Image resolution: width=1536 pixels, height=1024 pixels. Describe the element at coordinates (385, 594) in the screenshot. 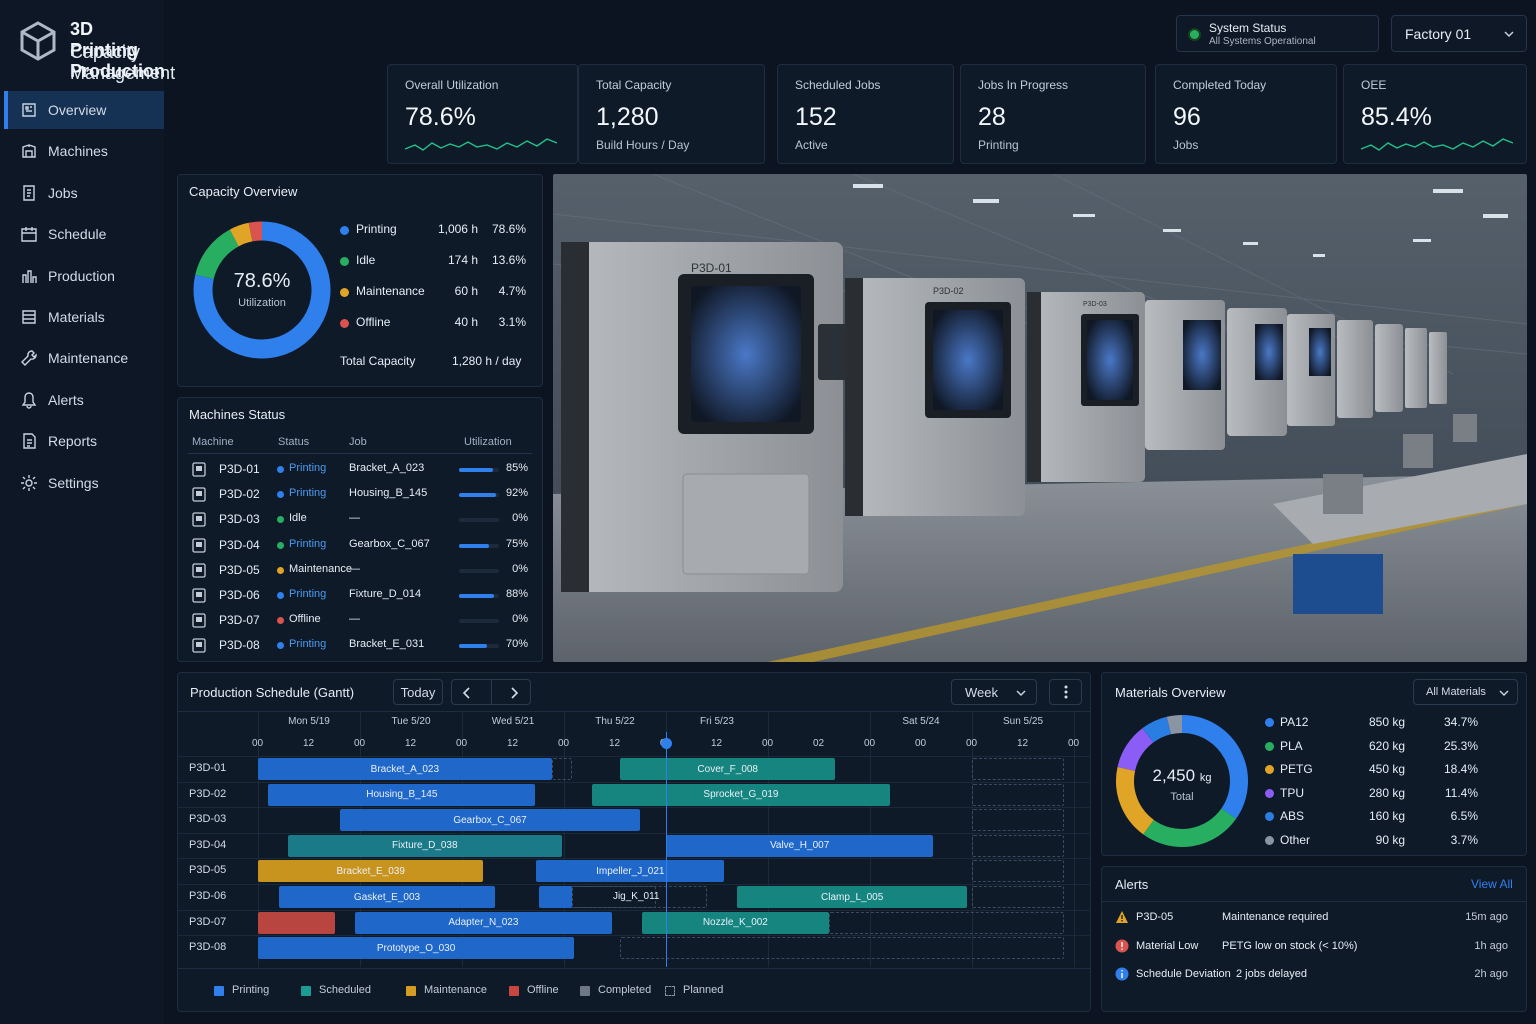

I see `machine-job: Fixture_D_014` at that location.